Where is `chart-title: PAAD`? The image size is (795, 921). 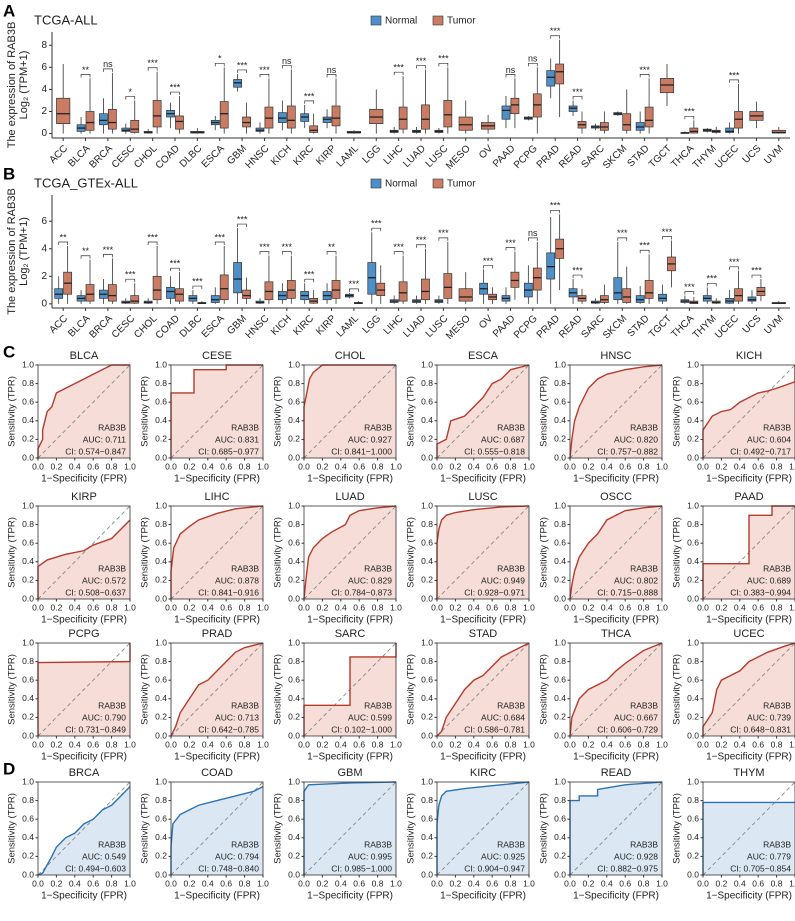 chart-title: PAAD is located at coordinates (748, 497).